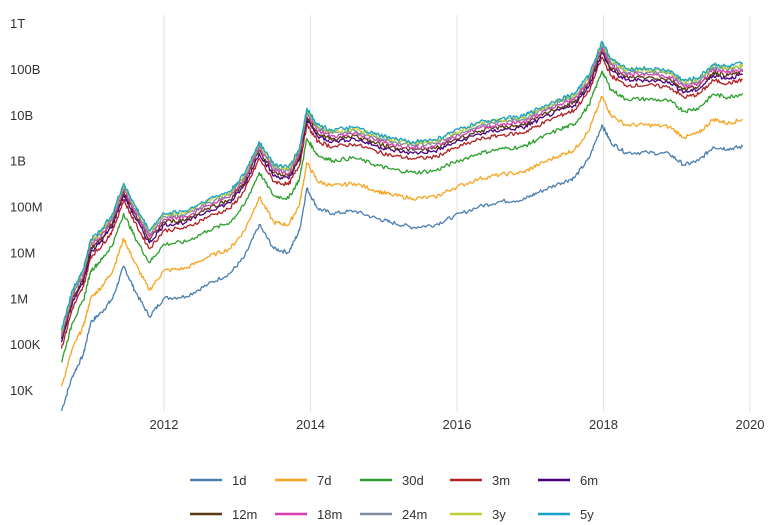  Describe the element at coordinates (324, 480) in the screenshot. I see `legend-label: 7d` at that location.